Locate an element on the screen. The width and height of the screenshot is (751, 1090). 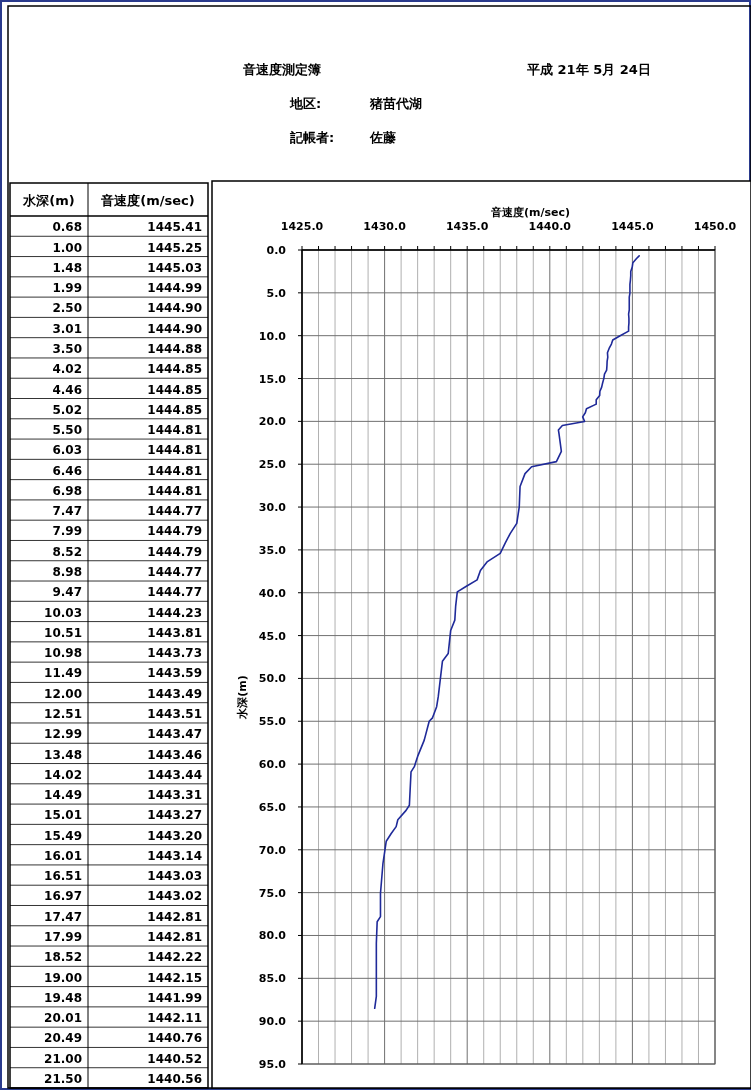
x-tick-label: 1435.0 is located at coordinates (467, 226).